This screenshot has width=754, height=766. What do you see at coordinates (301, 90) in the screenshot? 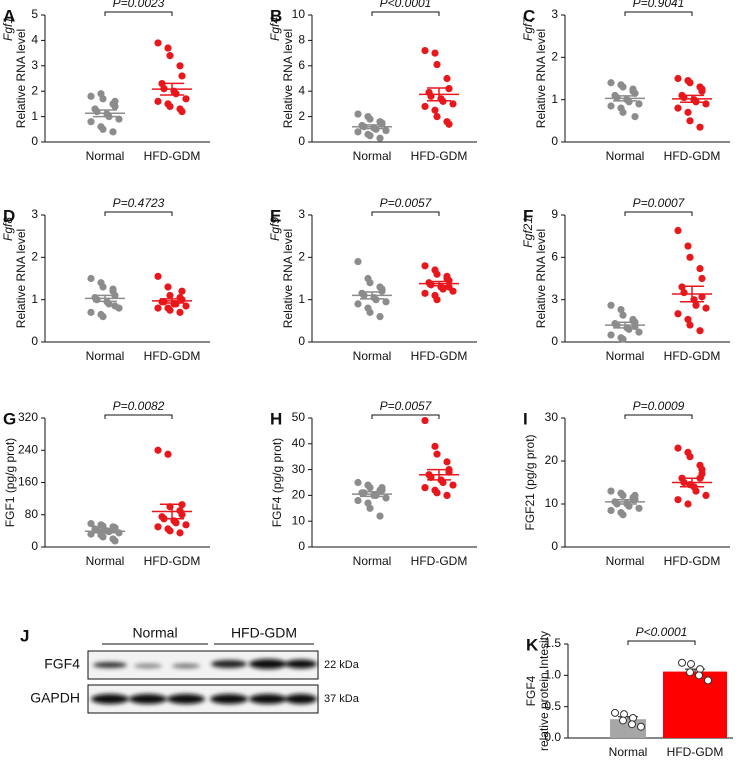
I see `y-tick-label: 4` at bounding box center [301, 90].